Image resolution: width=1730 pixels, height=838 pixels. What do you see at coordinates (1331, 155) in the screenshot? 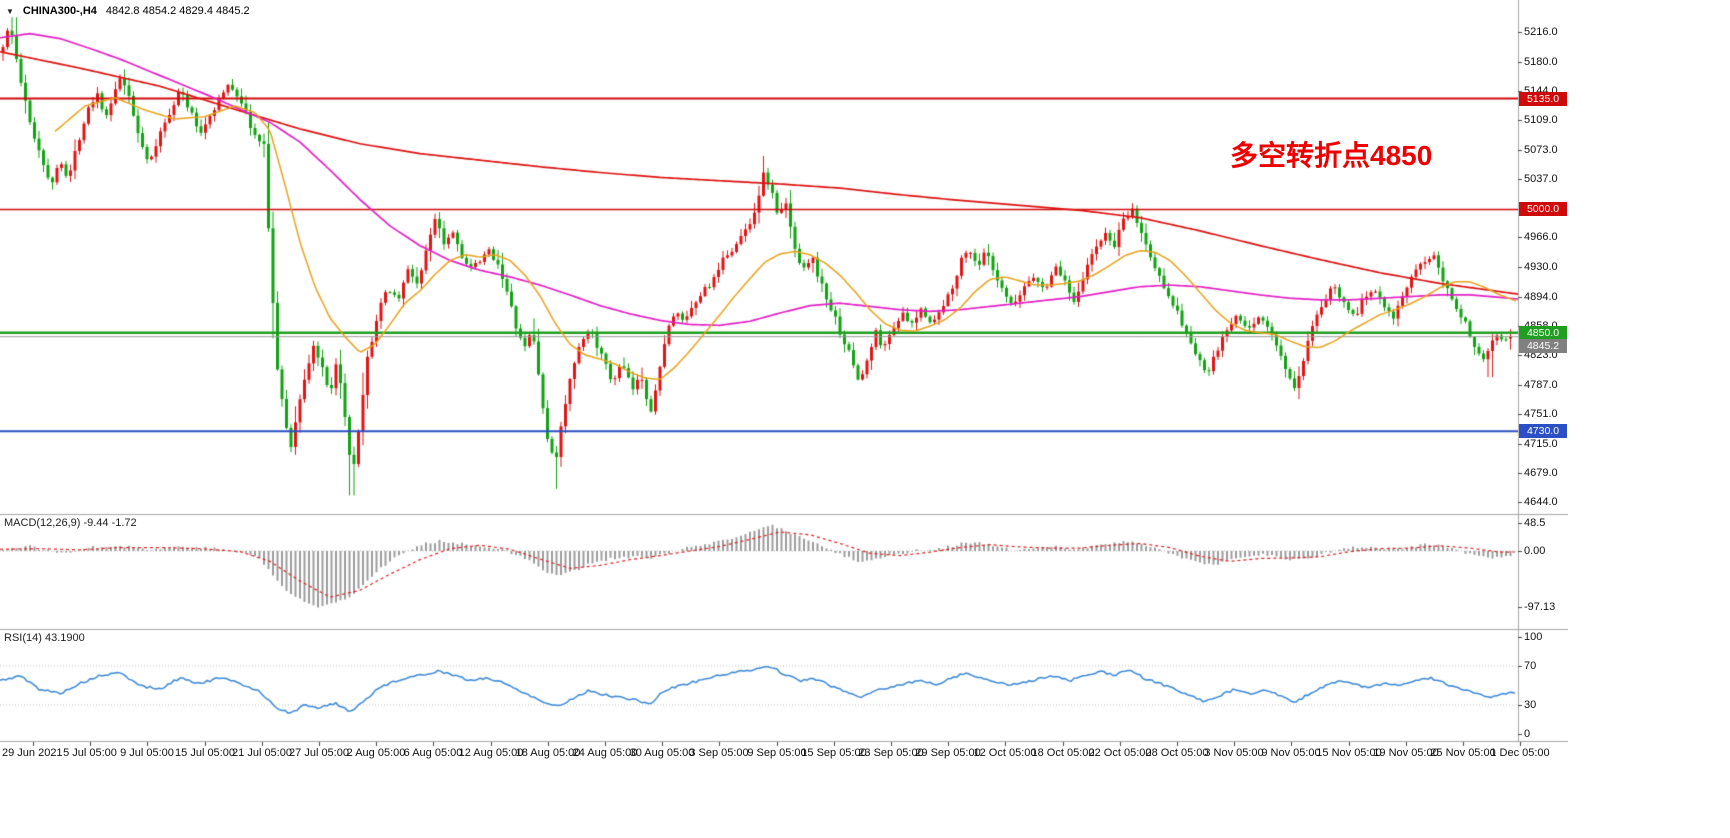
I see `chart-annotation-text: 多空转折点4850` at bounding box center [1331, 155].